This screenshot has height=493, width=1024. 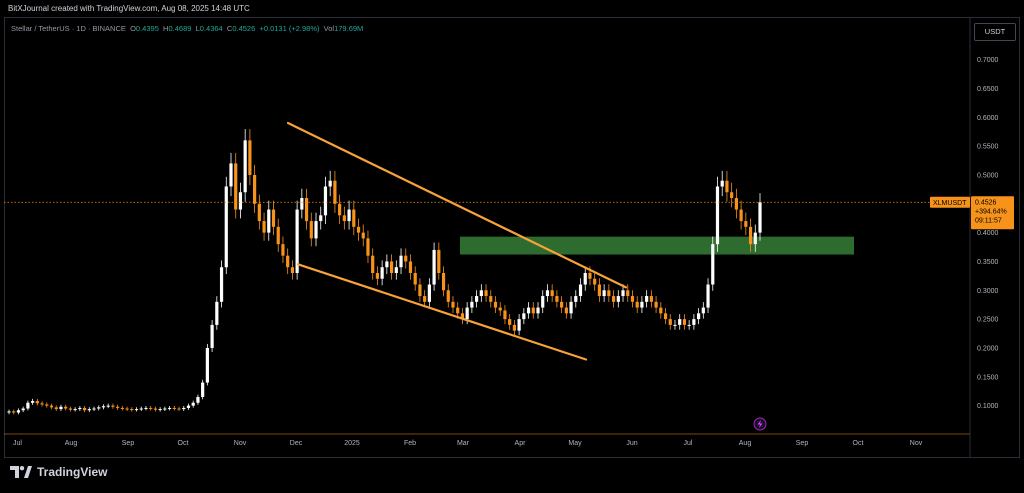 What do you see at coordinates (760, 424) in the screenshot?
I see `lightning-icon` at bounding box center [760, 424].